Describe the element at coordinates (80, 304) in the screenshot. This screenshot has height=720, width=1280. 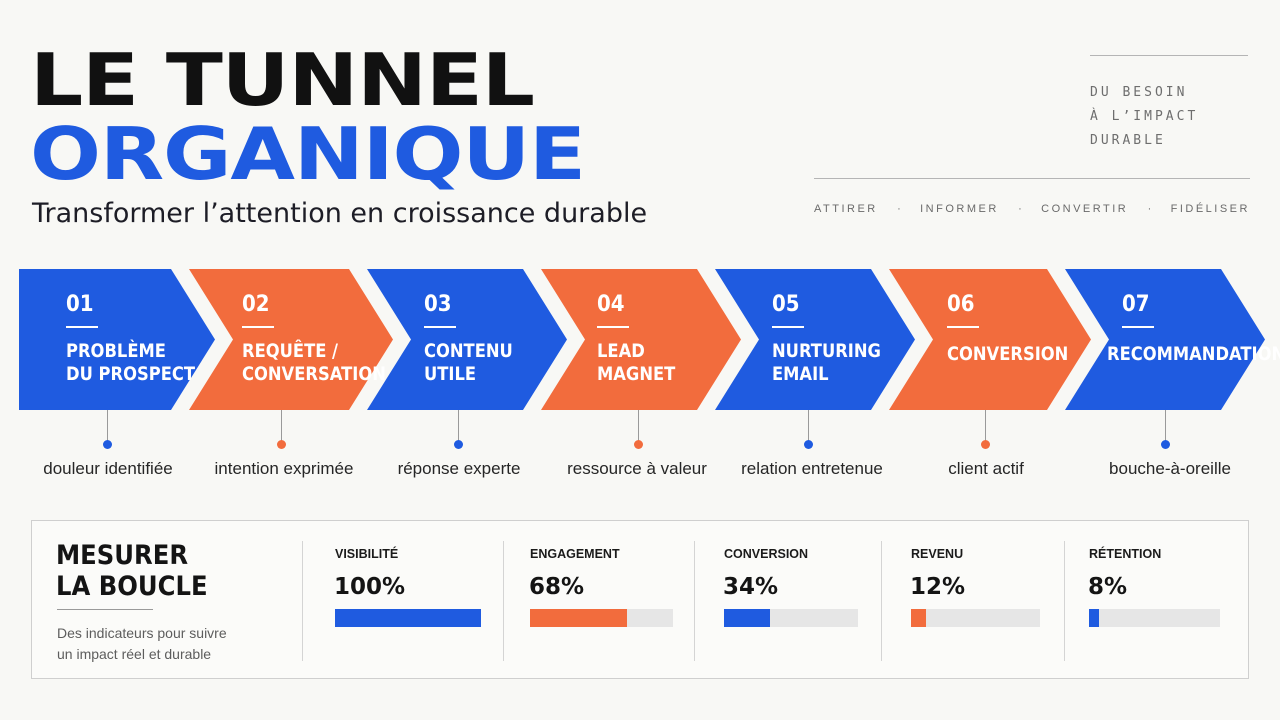
I see `step-number: 01` at that location.